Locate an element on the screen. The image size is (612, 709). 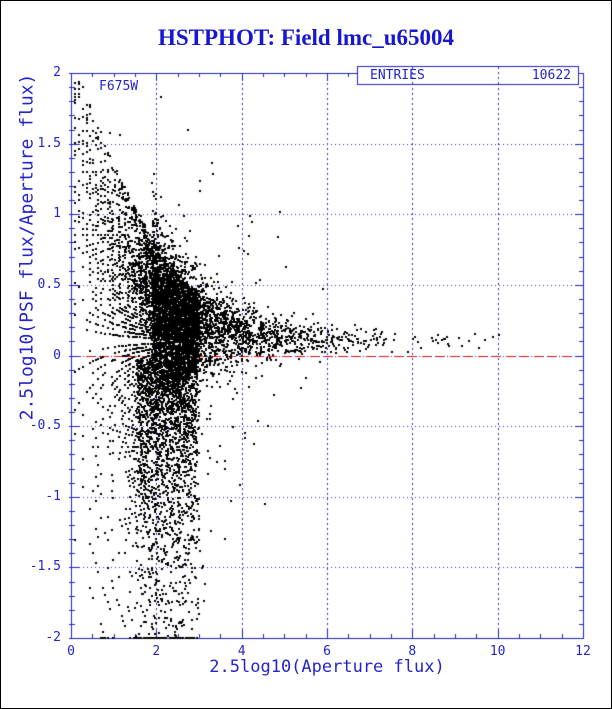
y-tick-label: -0.5 is located at coordinates (45, 426).